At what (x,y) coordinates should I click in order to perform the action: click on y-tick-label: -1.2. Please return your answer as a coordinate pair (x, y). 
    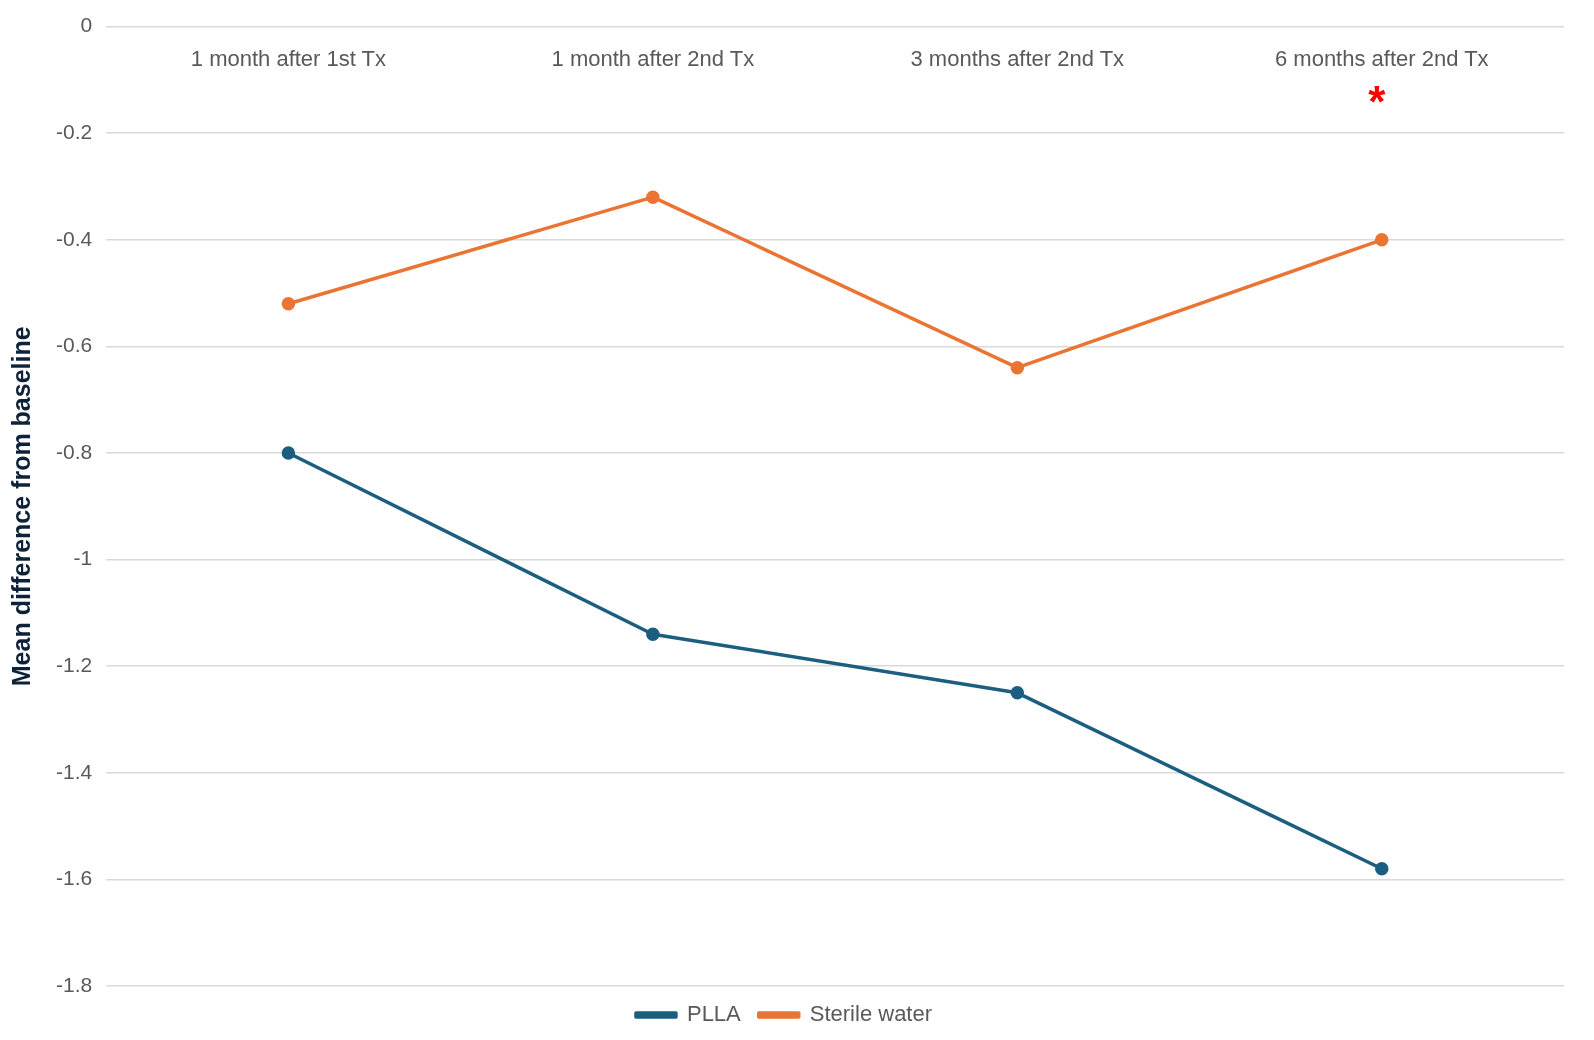
    Looking at the image, I should click on (74, 664).